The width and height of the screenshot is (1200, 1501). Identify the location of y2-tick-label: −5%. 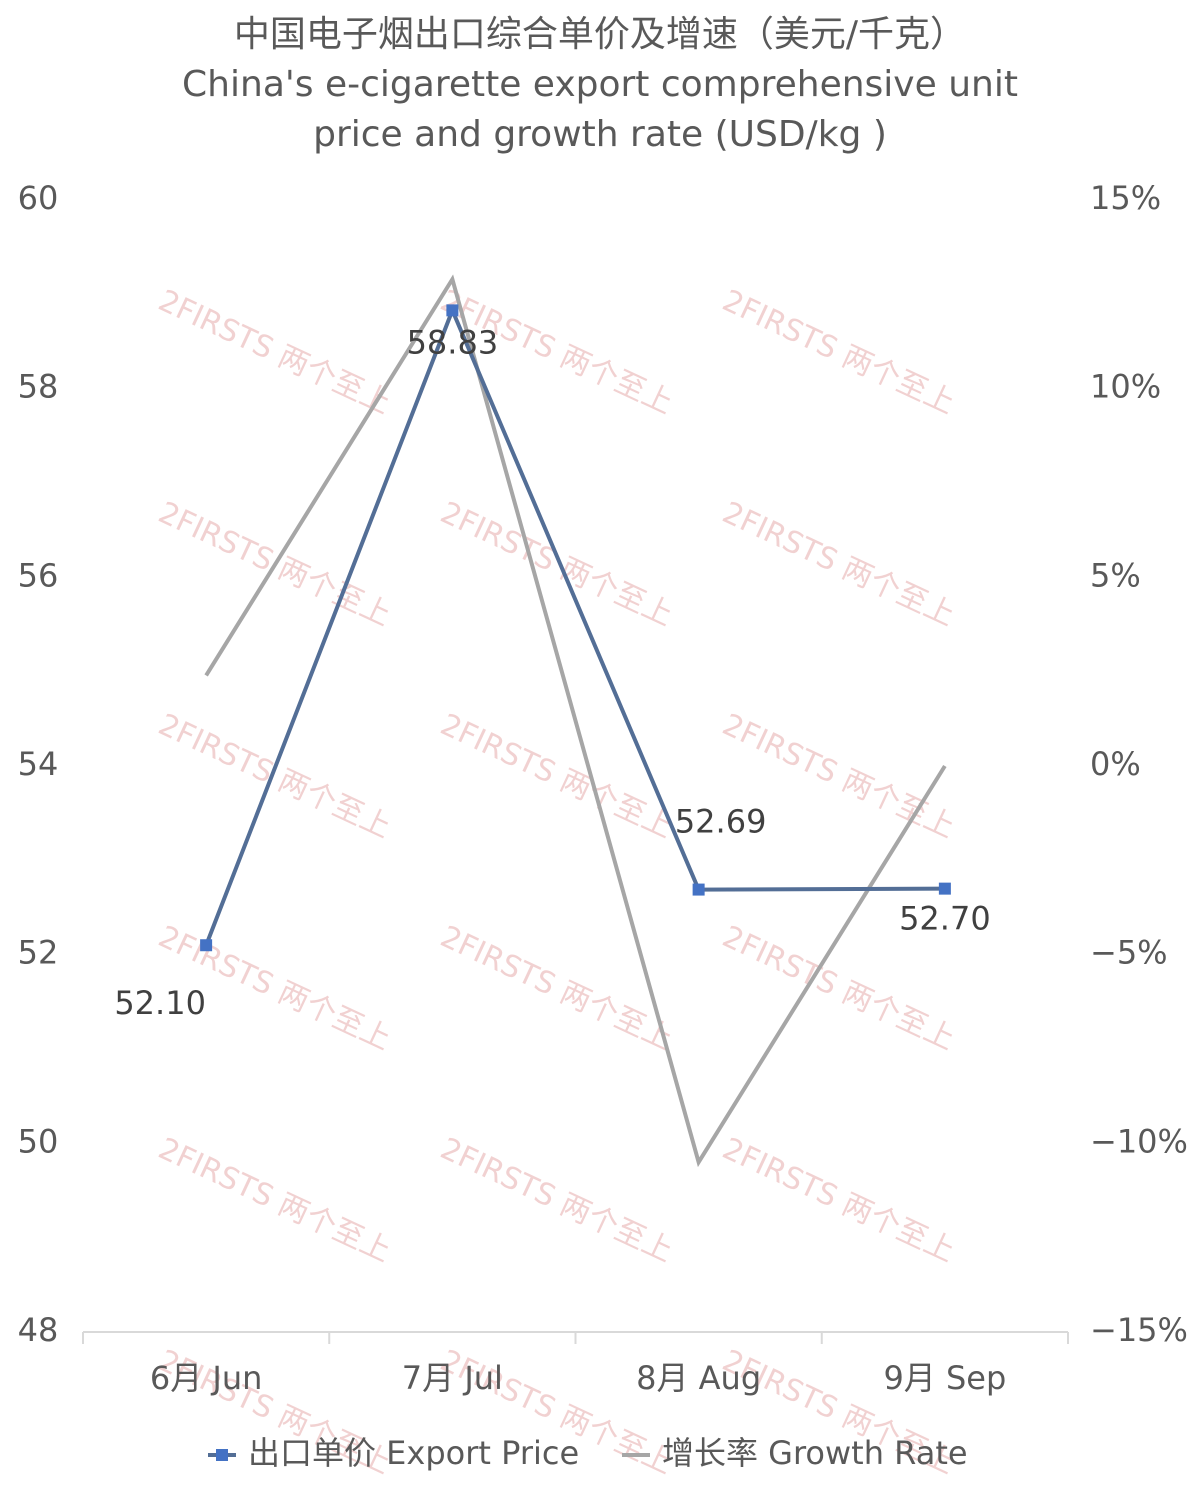
(1129, 953).